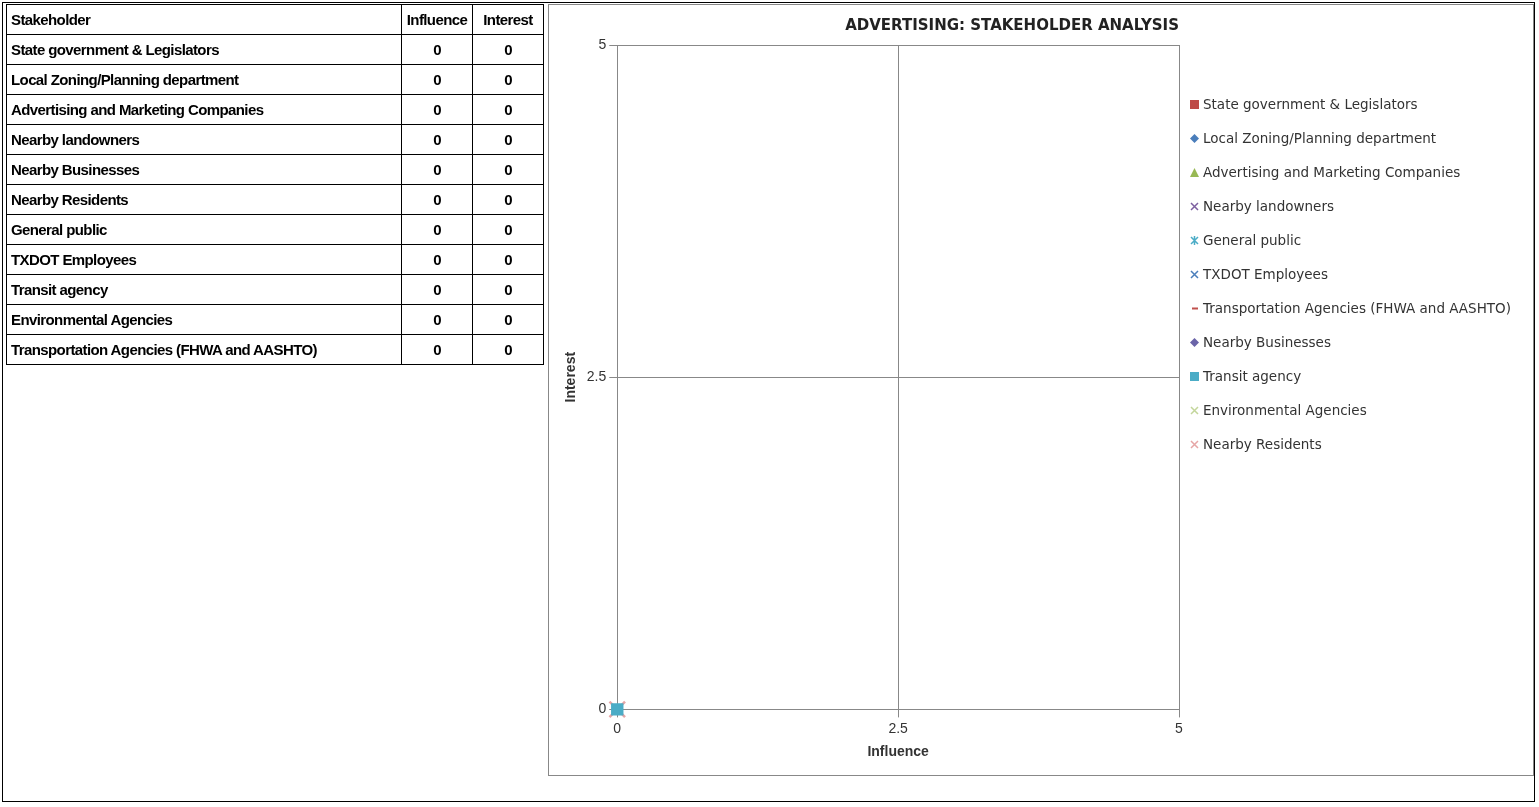  What do you see at coordinates (204, 19) in the screenshot?
I see `text: Stakeholder` at bounding box center [204, 19].